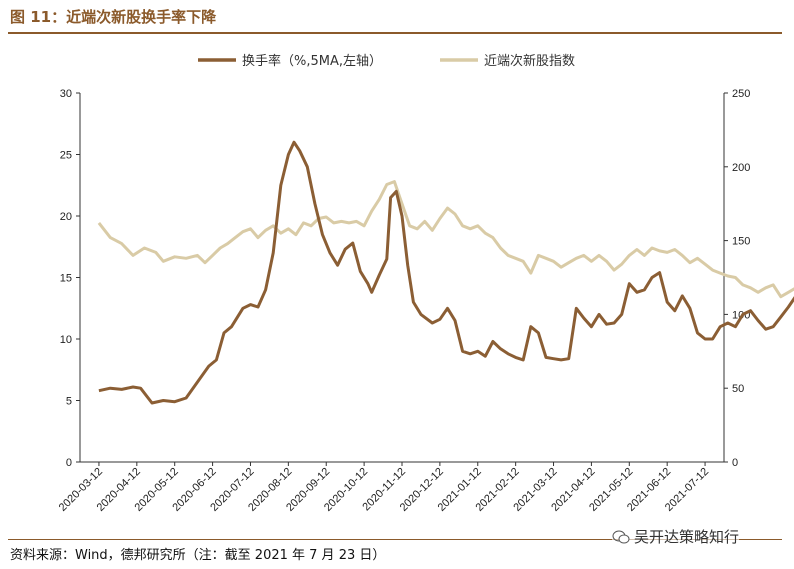 This screenshot has height=569, width=794. I want to click on chart-title: 图 11：近端次新股换手率下降, so click(113, 17).